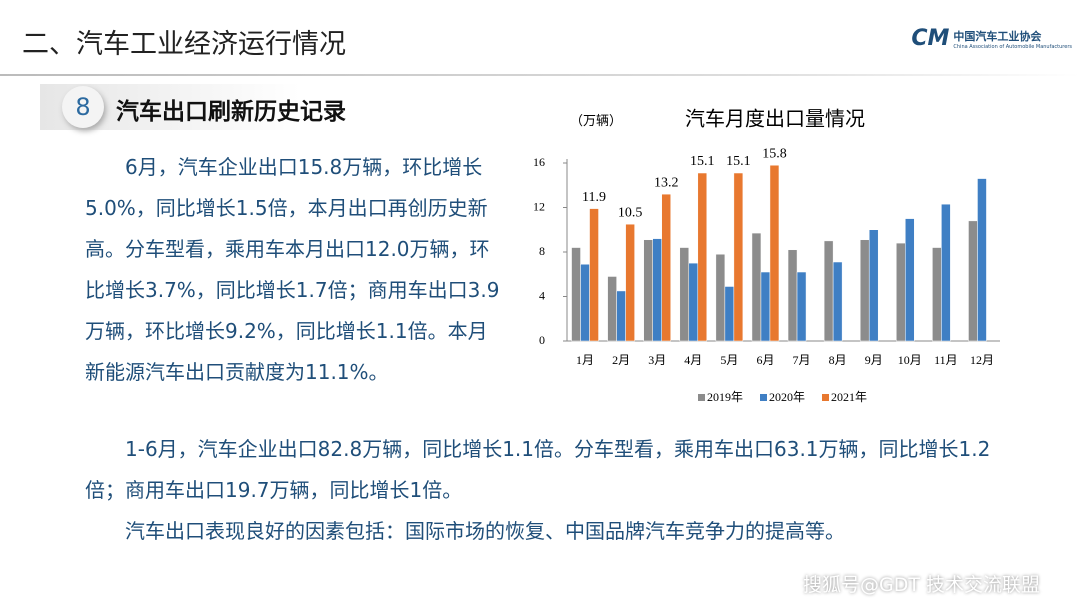 Image resolution: width=1080 pixels, height=608 pixels. I want to click on x-tick-label: 8月, so click(838, 360).